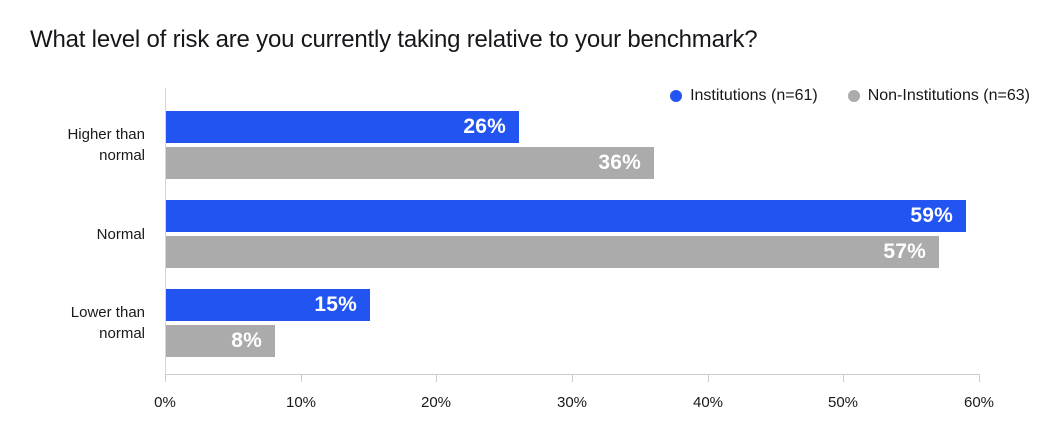 The height and width of the screenshot is (448, 1044). What do you see at coordinates (552, 252) in the screenshot?
I see `bar-non-institutions-normal: 57%` at bounding box center [552, 252].